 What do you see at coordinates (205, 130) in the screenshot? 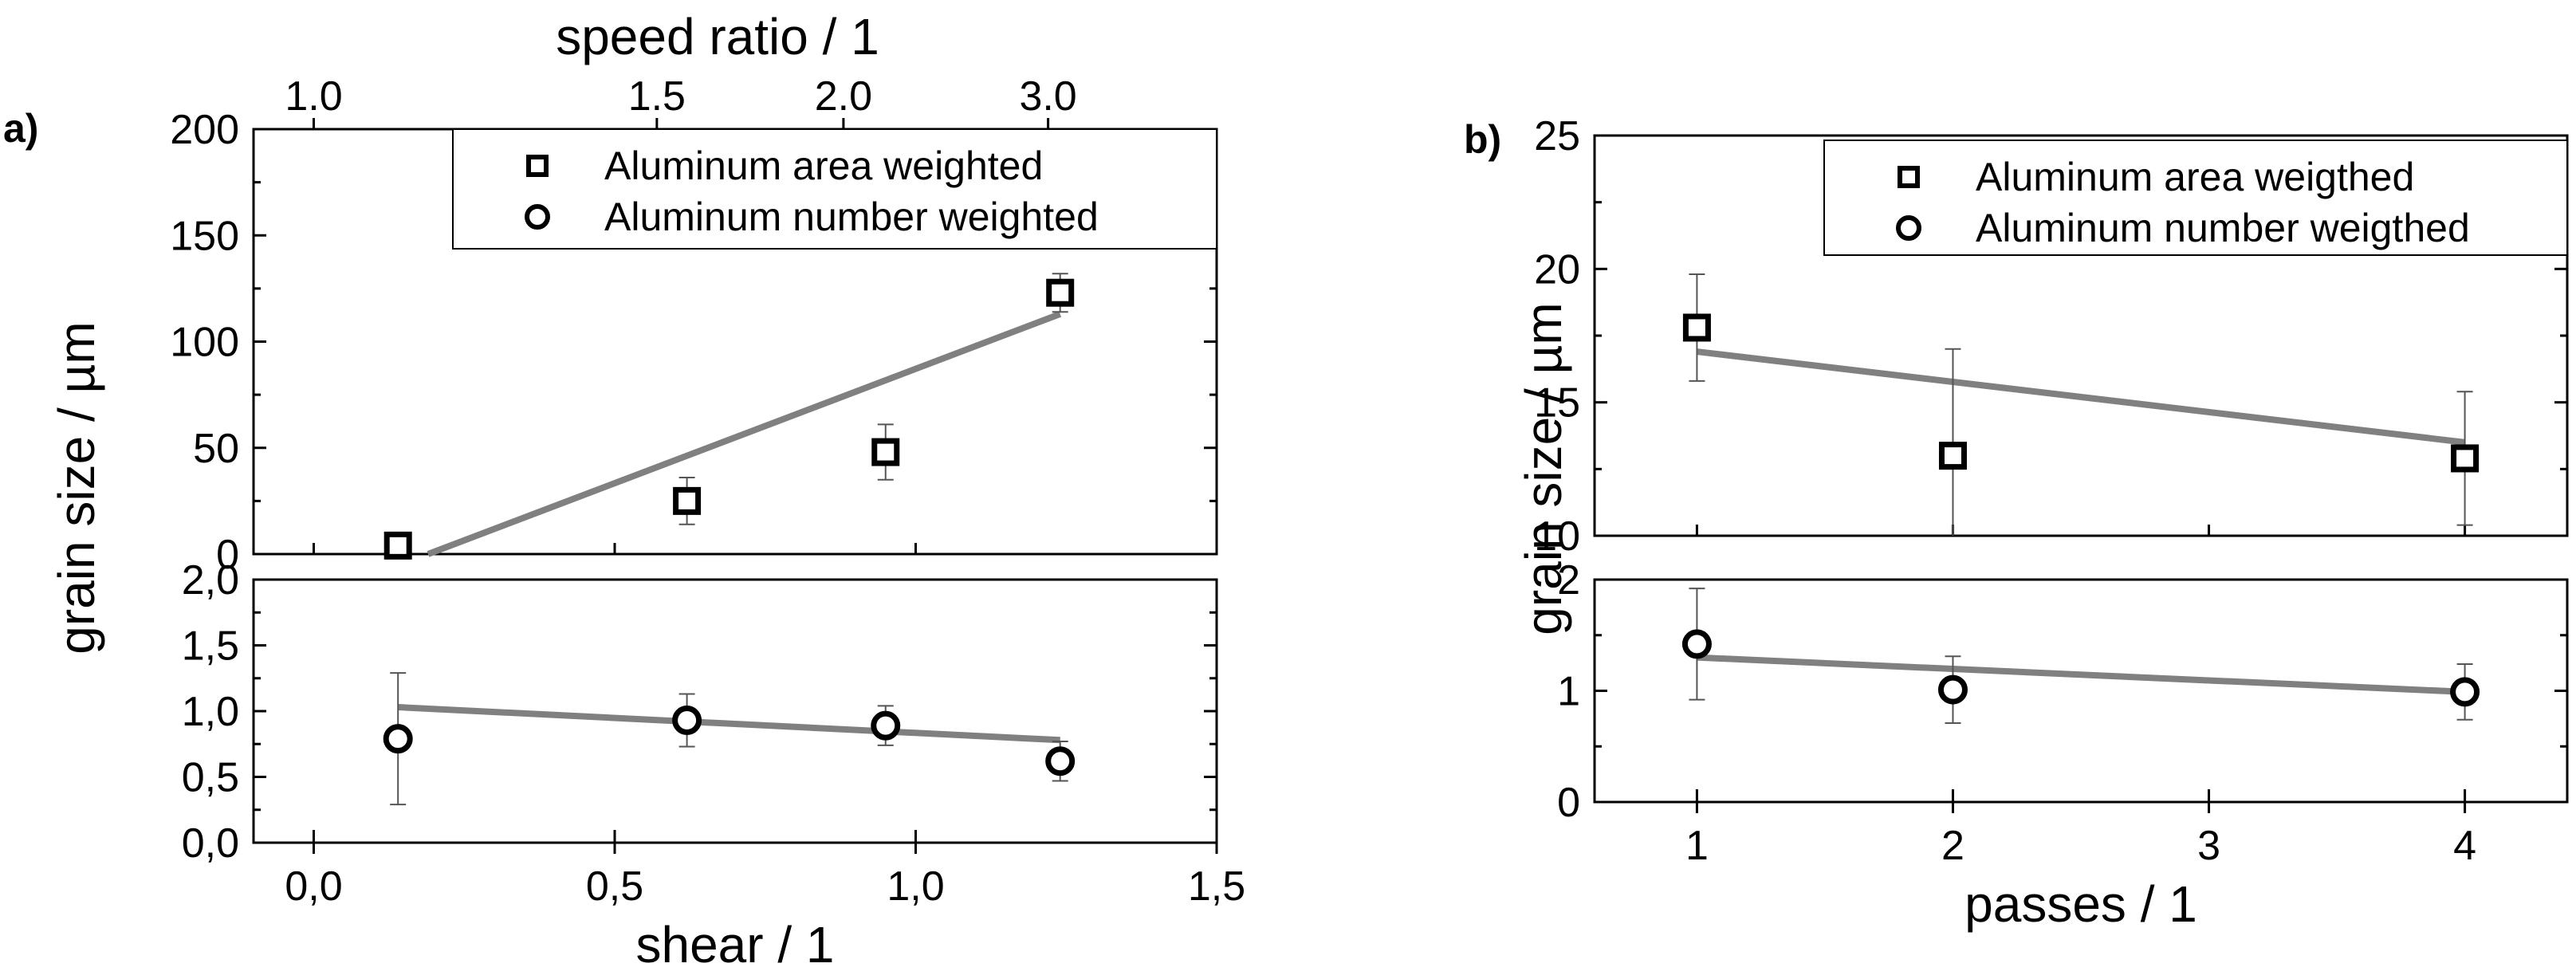
I see `y-tick-label: 200` at bounding box center [205, 130].